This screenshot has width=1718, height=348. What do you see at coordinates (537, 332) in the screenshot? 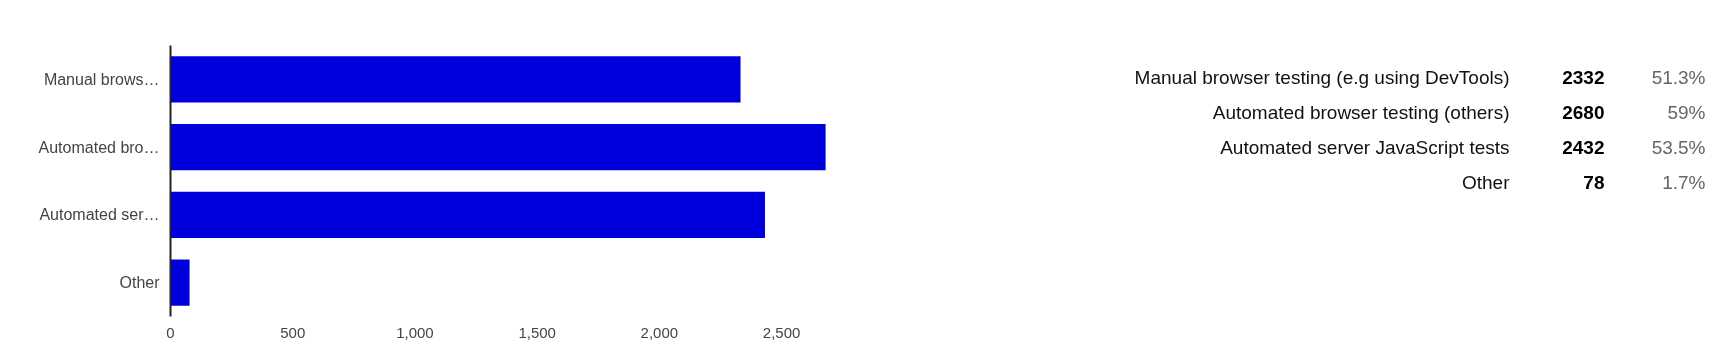
I see `x-tick-label: 1,500` at bounding box center [537, 332].